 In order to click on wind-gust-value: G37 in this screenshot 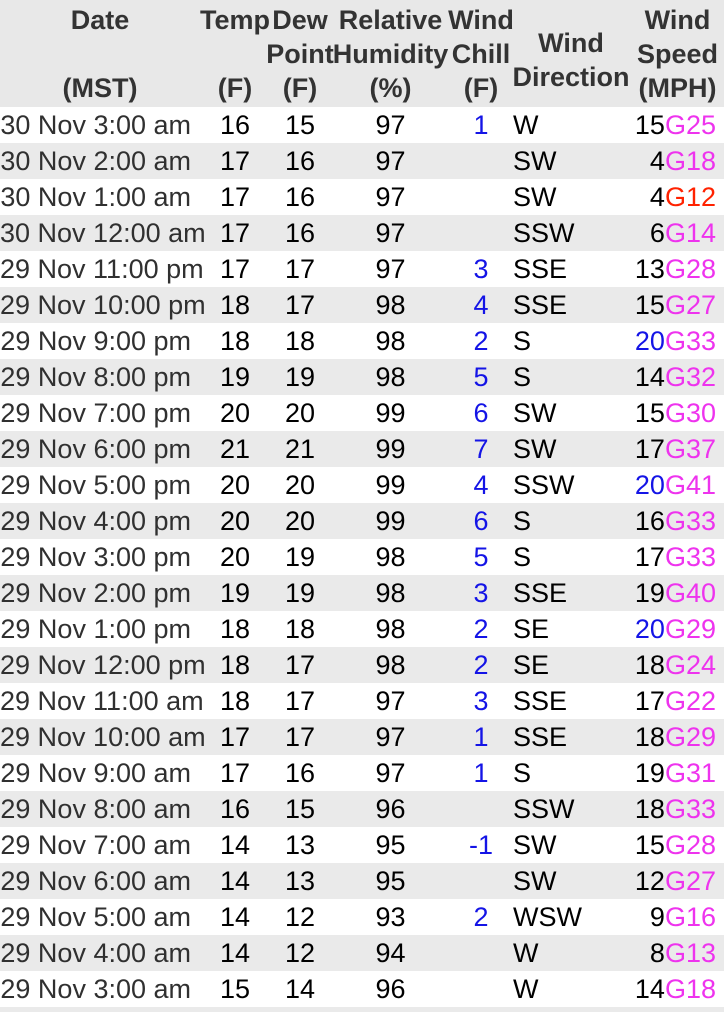, I will do `click(690, 449)`.